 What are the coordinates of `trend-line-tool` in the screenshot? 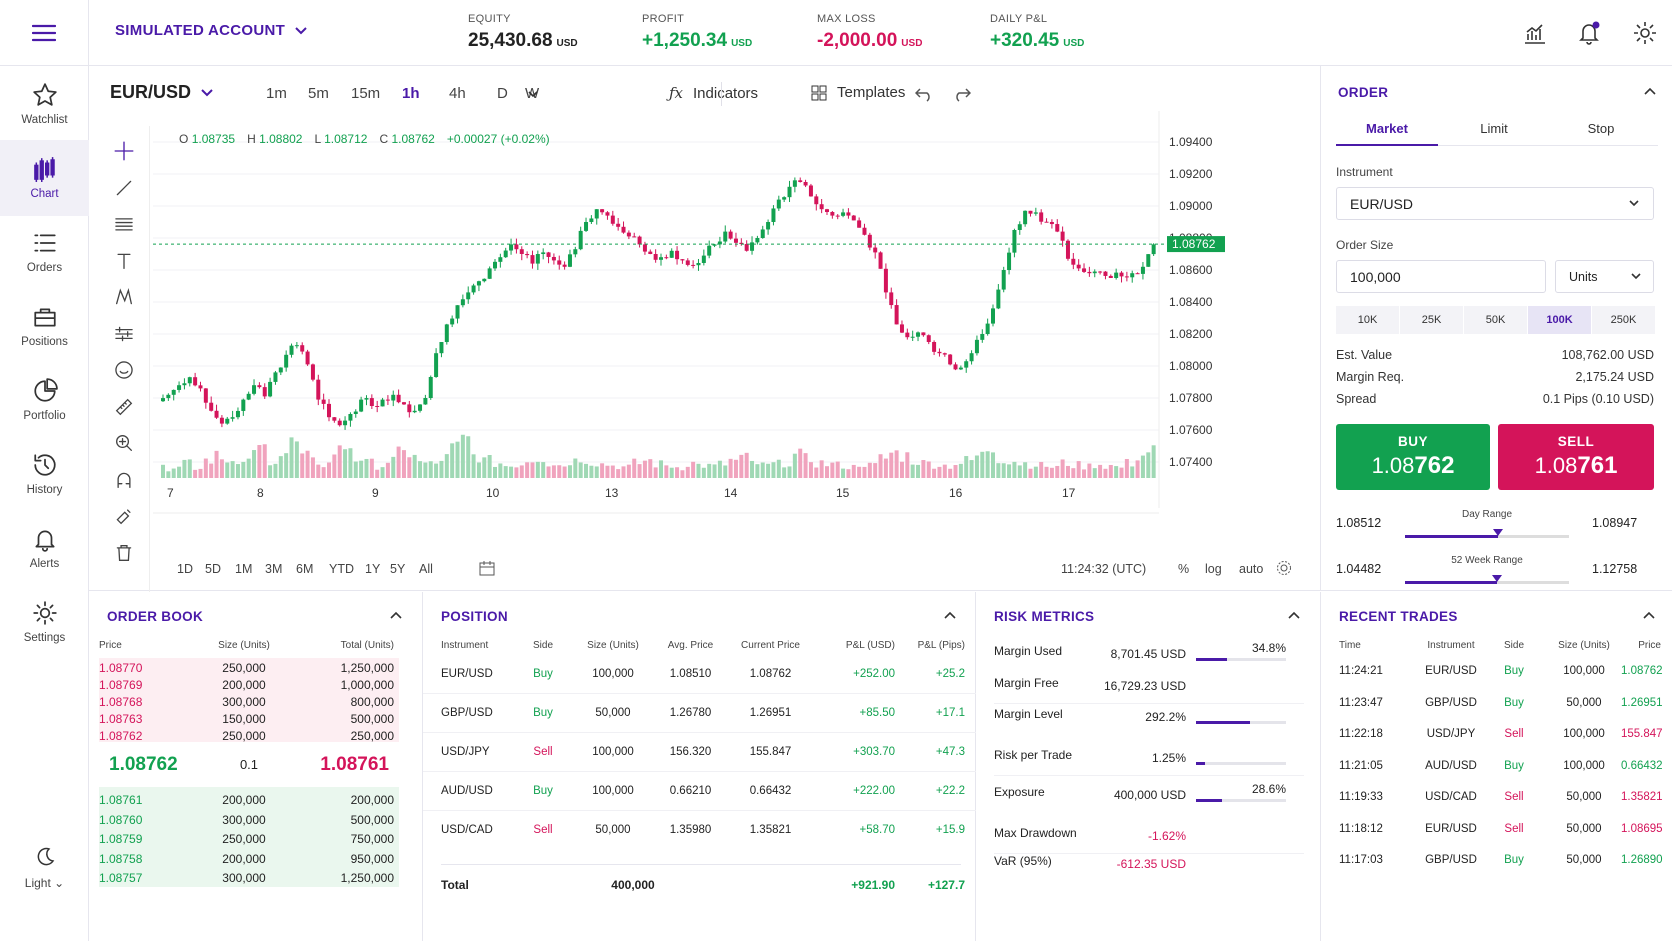 It's located at (124, 188).